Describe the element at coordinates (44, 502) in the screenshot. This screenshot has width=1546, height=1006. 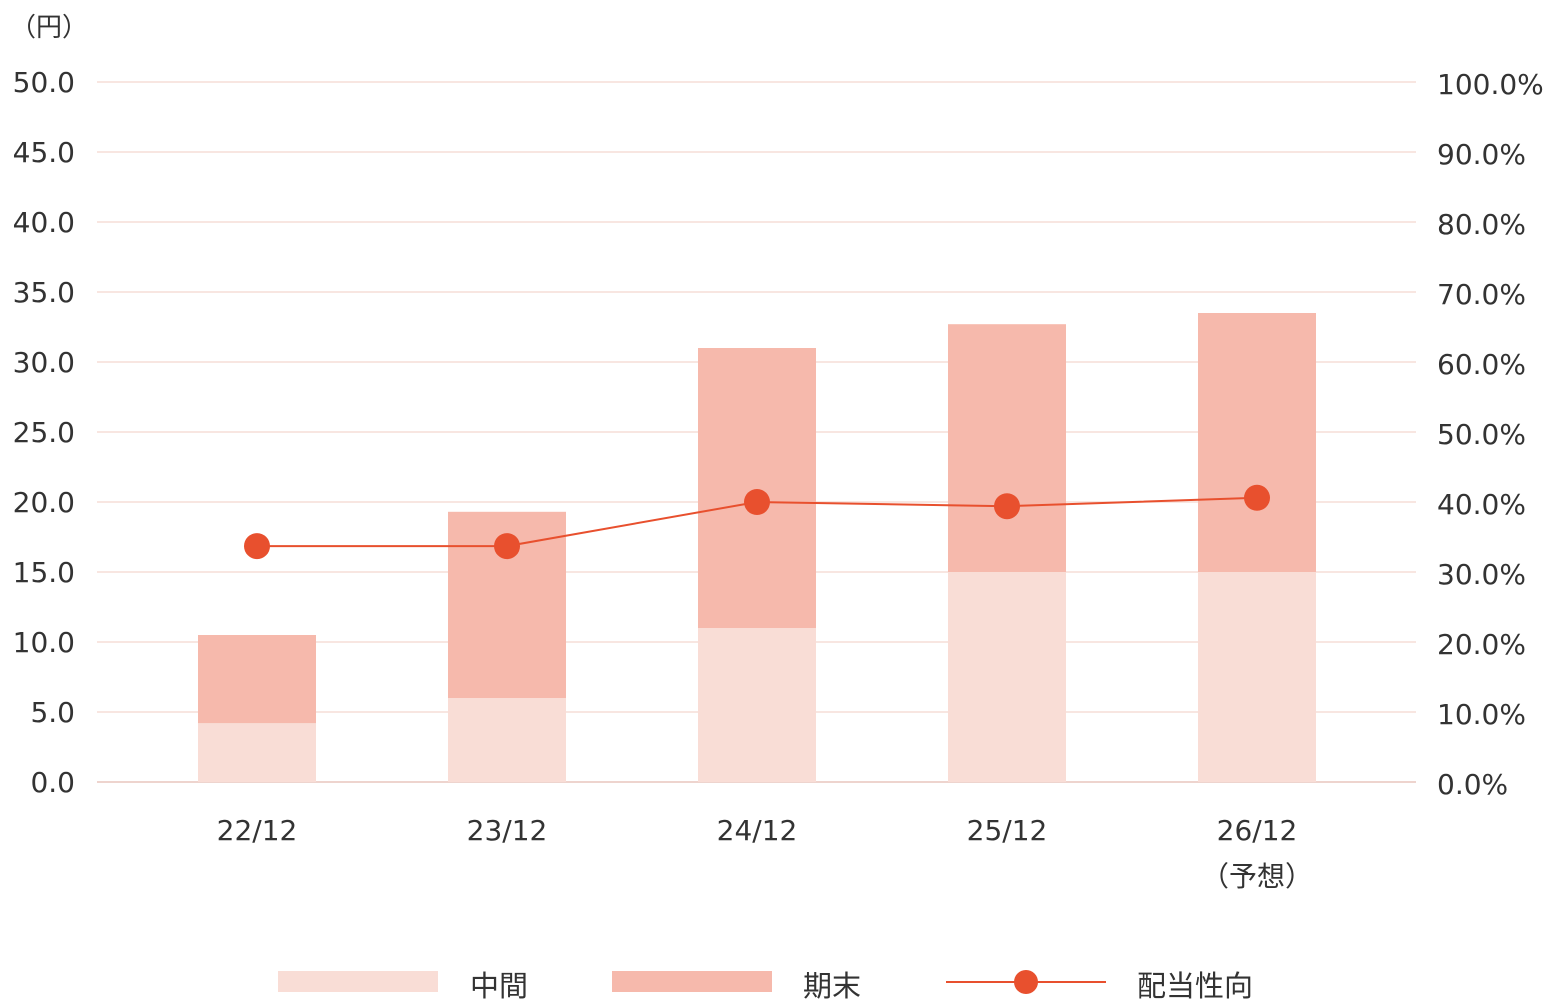
I see `left-tick-label: 20.0` at that location.